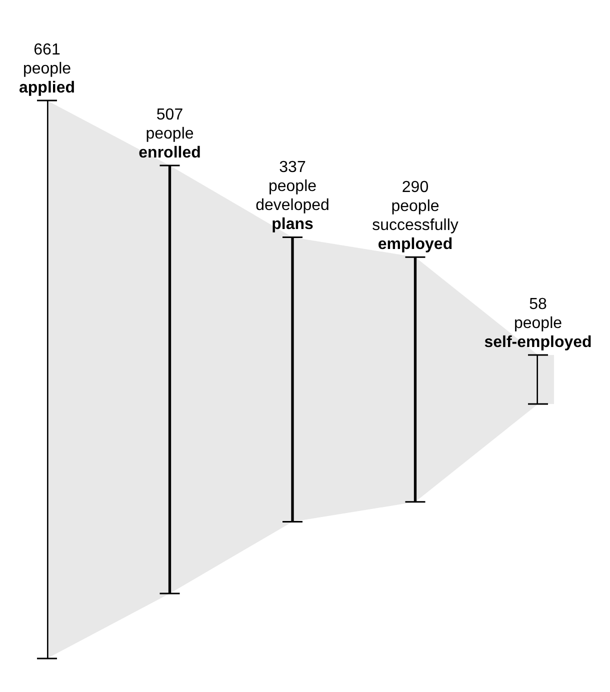 The height and width of the screenshot is (692, 610). Describe the element at coordinates (47, 78) in the screenshot. I see `category-label: people applied` at that location.